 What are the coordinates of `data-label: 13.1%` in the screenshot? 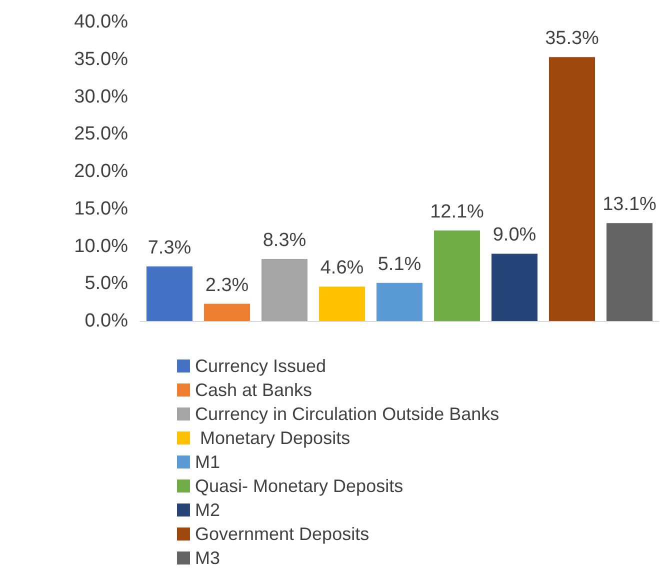 It's located at (629, 205).